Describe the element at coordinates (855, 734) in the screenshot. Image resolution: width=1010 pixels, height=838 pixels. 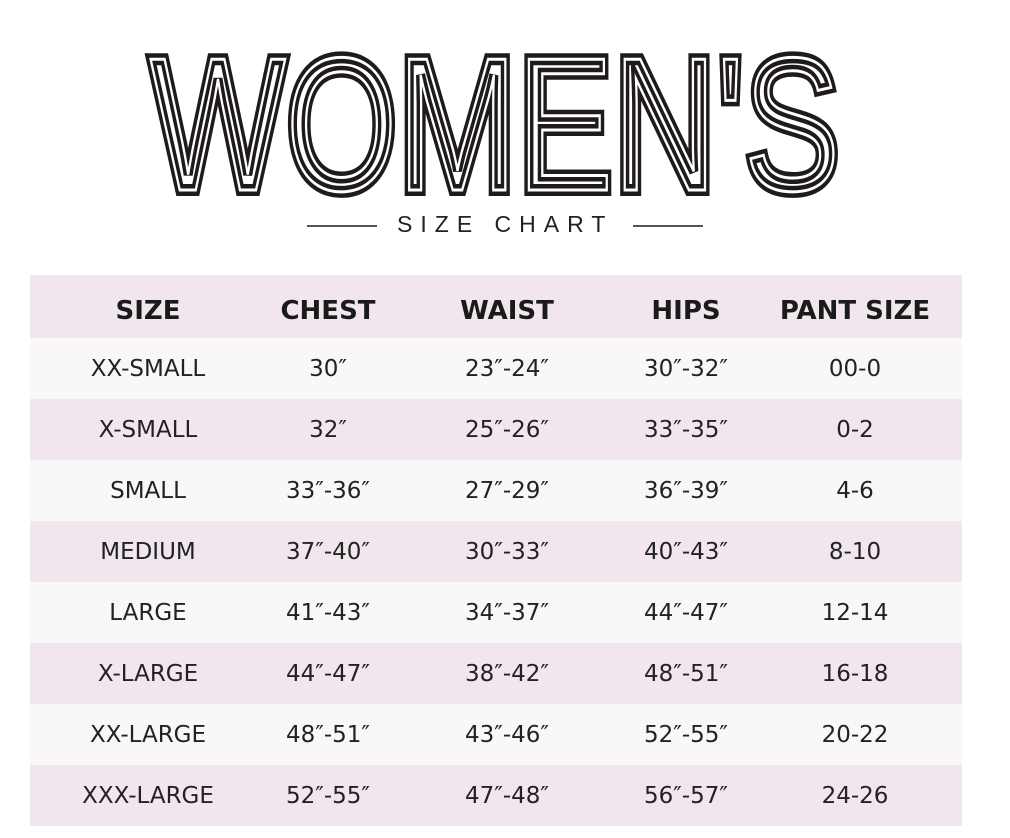
I see `cell-pant-size: 20-22` at that location.